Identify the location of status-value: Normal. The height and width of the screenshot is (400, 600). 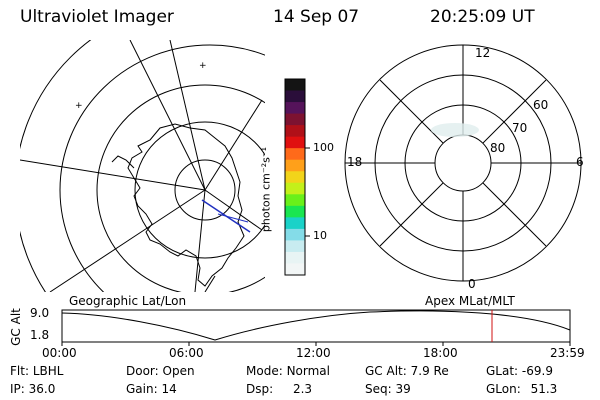
(308, 371).